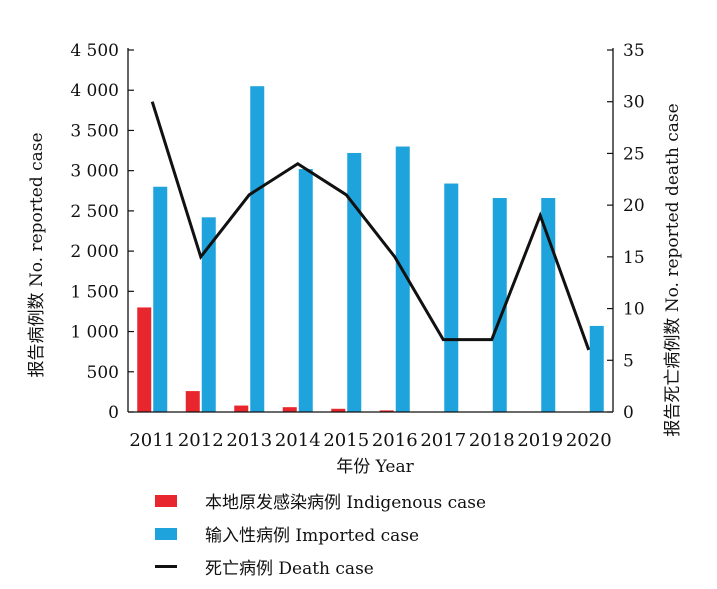 This screenshot has width=717, height=589. What do you see at coordinates (312, 536) in the screenshot?
I see `legend-label-imported: 输入性病例 Imported case` at bounding box center [312, 536].